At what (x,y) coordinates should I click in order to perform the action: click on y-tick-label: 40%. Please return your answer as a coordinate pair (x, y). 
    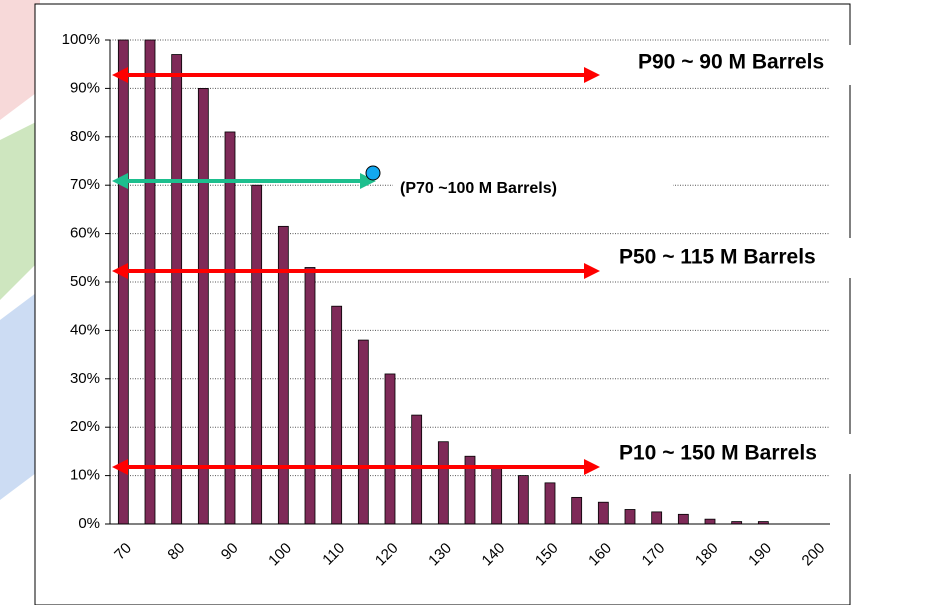
    Looking at the image, I should click on (85, 329).